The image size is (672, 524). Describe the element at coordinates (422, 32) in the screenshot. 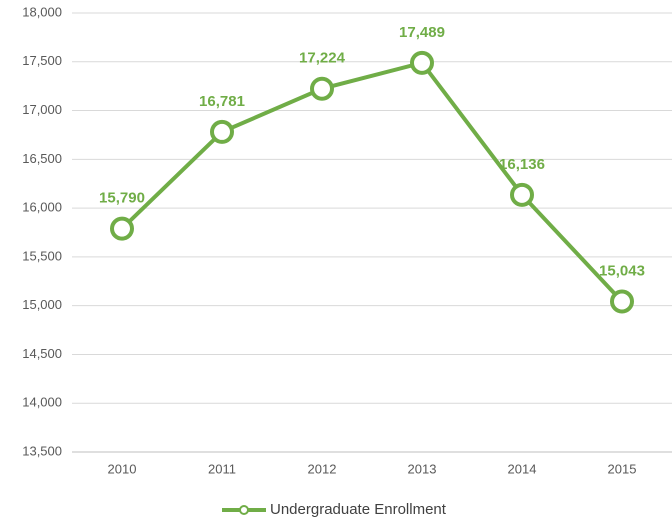

I see `value-label: 17,489` at that location.